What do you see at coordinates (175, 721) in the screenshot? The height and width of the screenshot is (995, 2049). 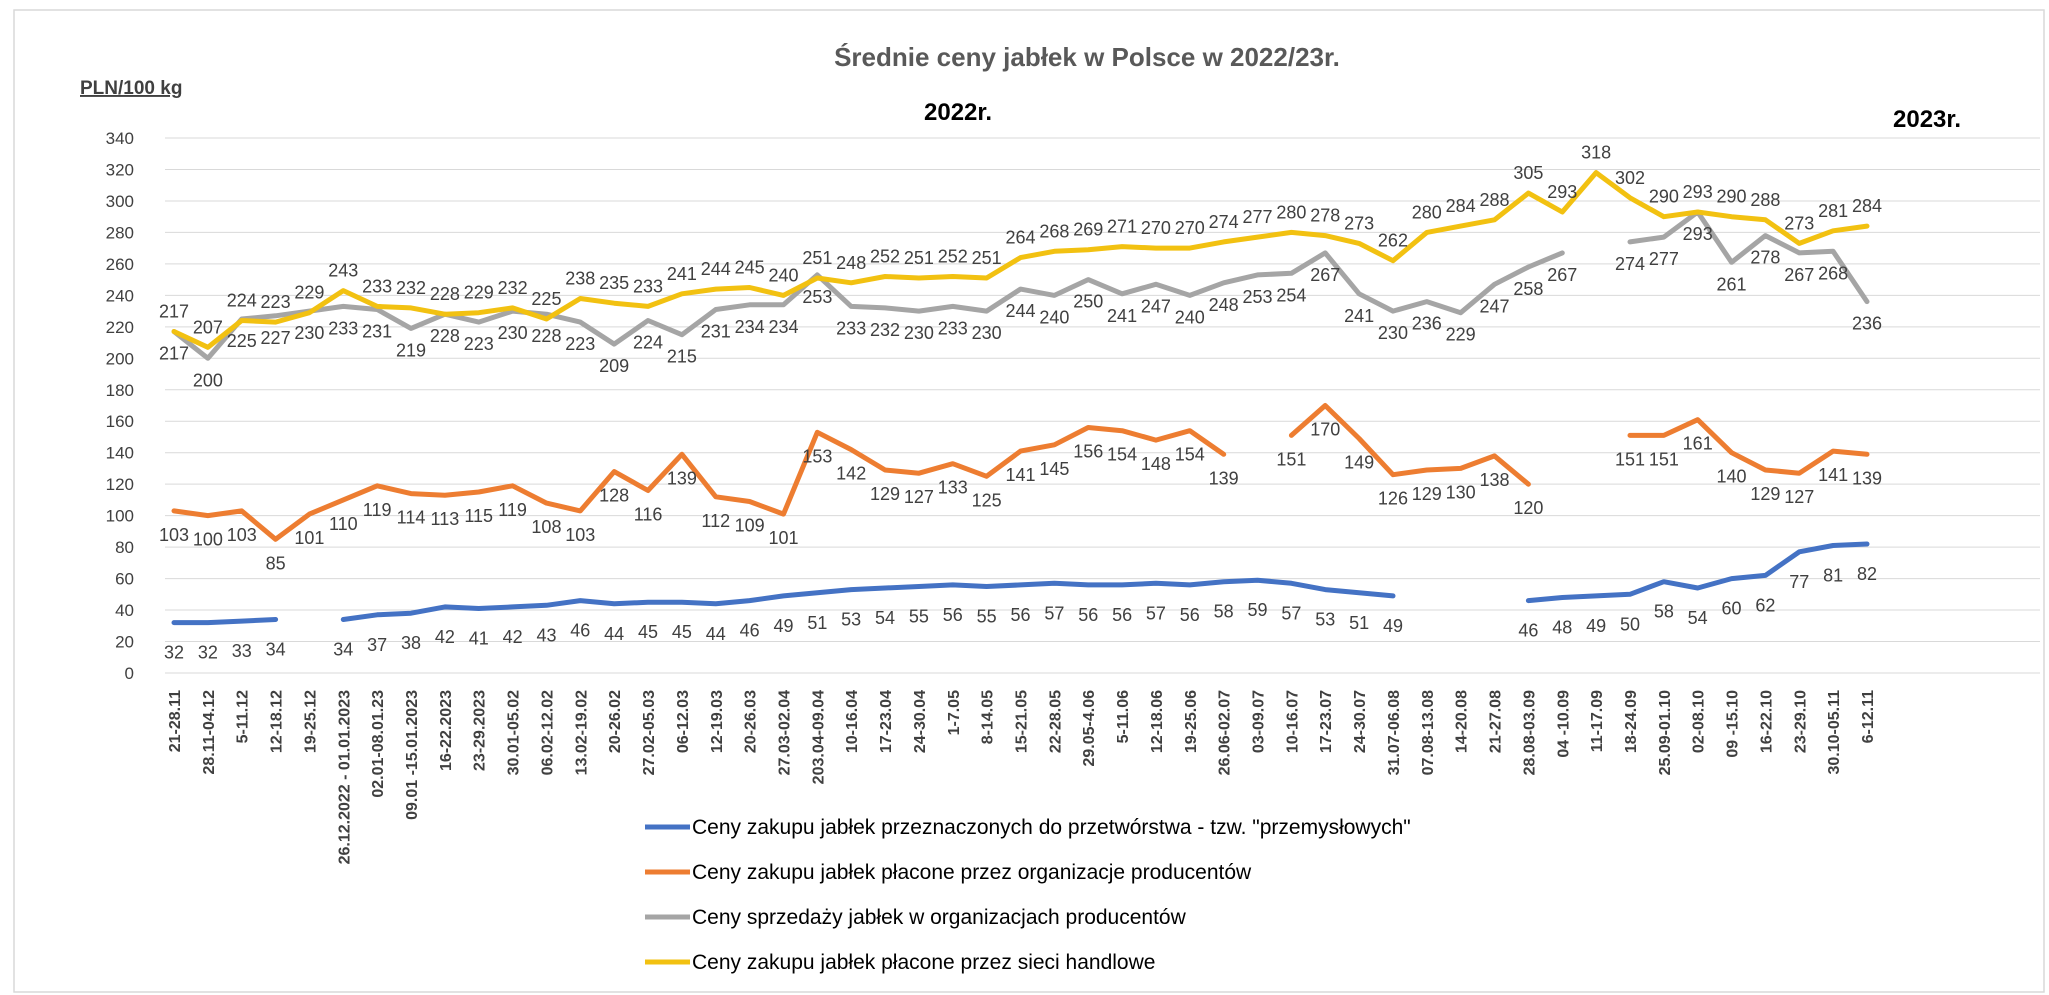 I see `x-tick-label: 21-28.11` at bounding box center [175, 721].